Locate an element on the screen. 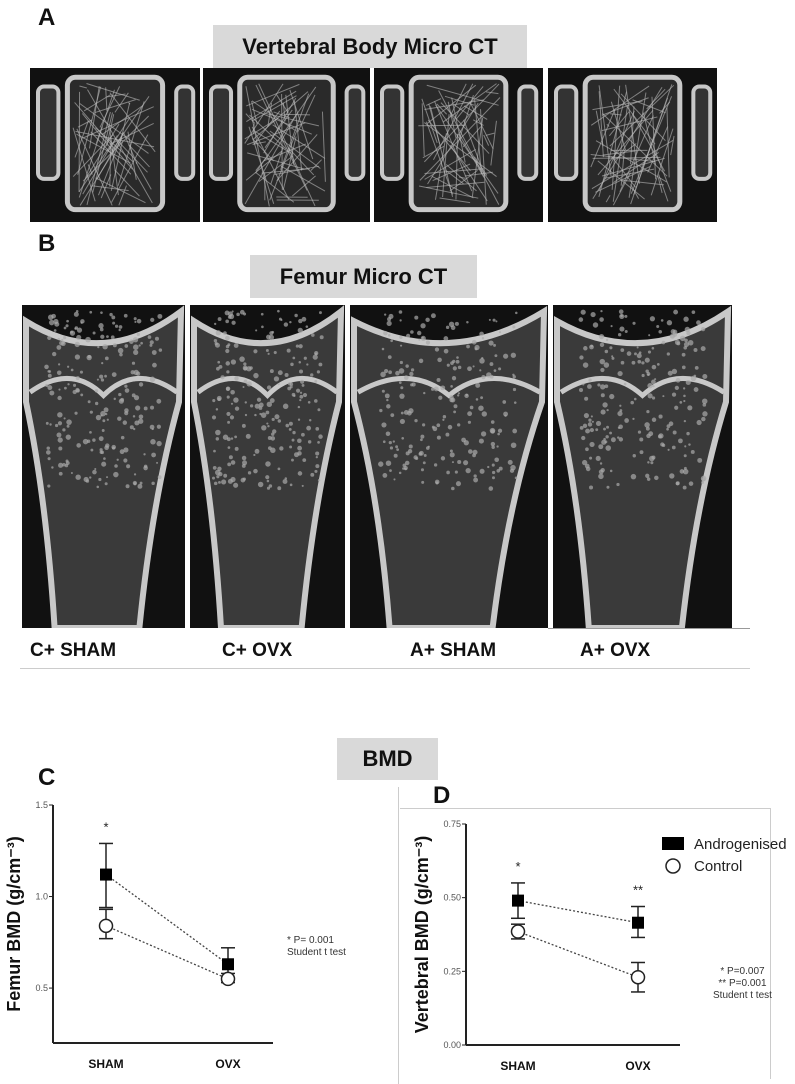 Image resolution: width=795 pixels, height=1084 pixels. bone-scan is located at coordinates (116, 143).